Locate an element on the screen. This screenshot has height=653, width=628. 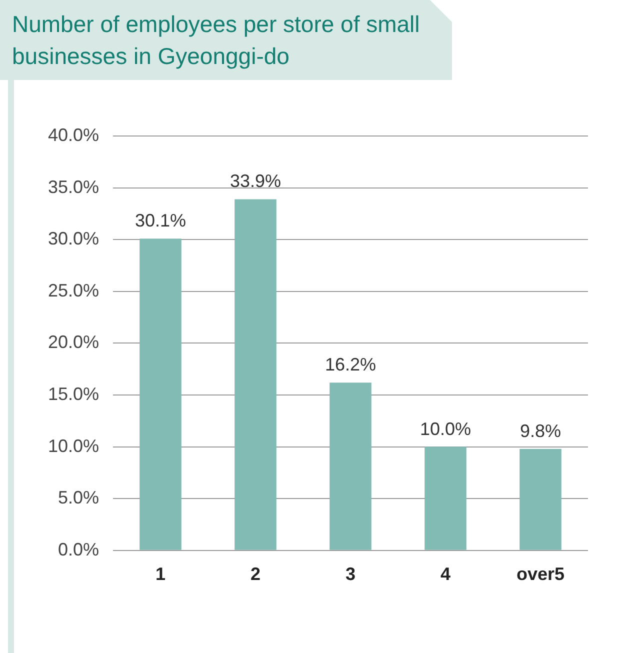
y-tick-label: 25.0% is located at coordinates (73, 290).